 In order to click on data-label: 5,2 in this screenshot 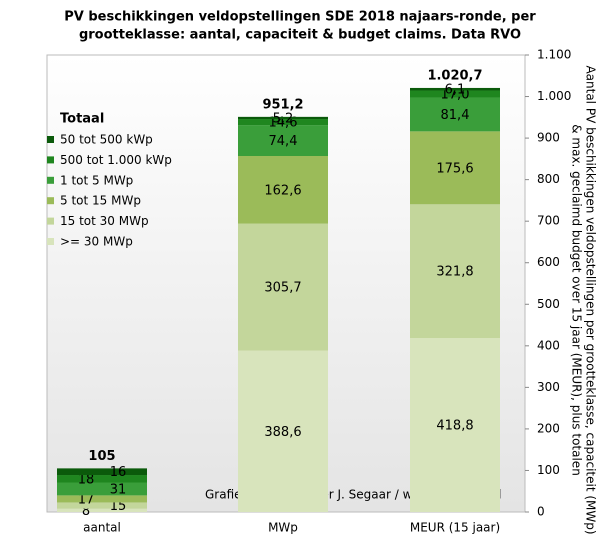, I will do `click(283, 118)`.